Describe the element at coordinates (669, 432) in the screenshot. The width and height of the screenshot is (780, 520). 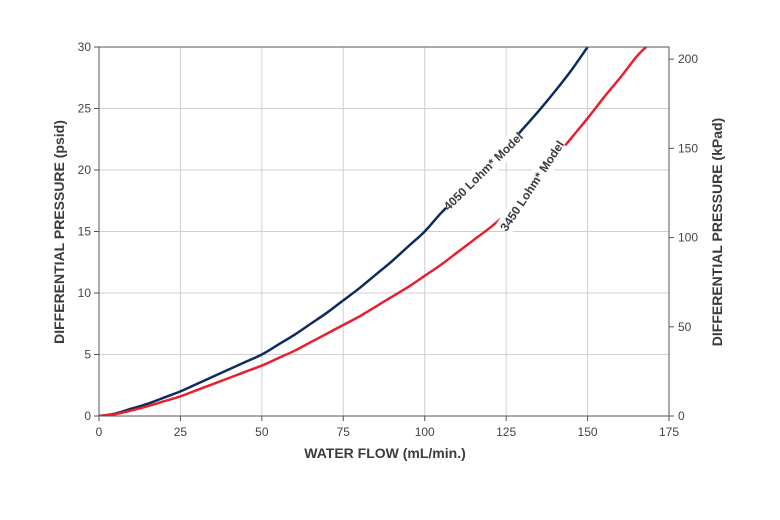
I see `x-tick-label: 175` at that location.